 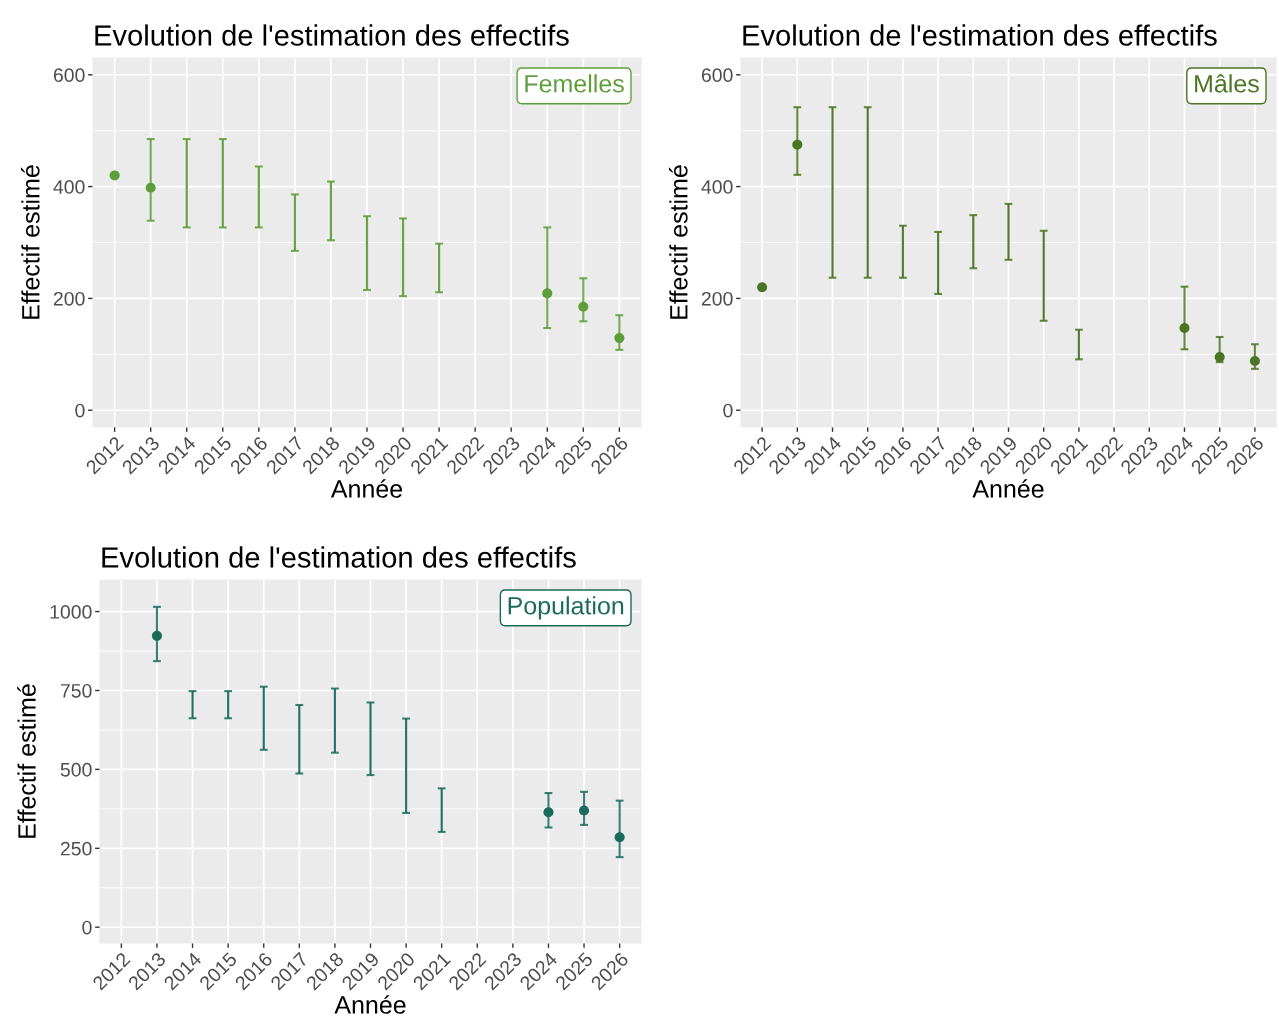 What do you see at coordinates (76, 848) in the screenshot?
I see `y-tick-label: 250` at bounding box center [76, 848].